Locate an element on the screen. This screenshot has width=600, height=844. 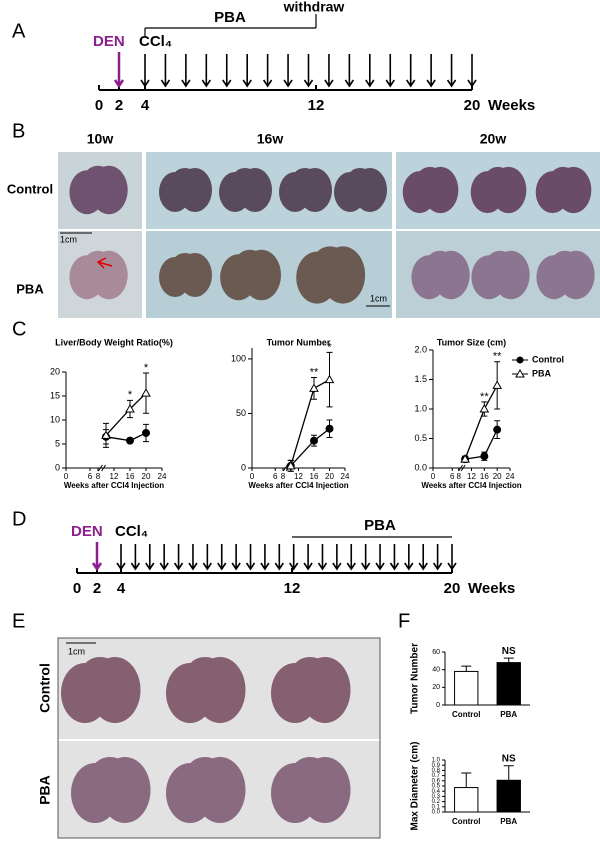
annotation: * is located at coordinates (329, 347).